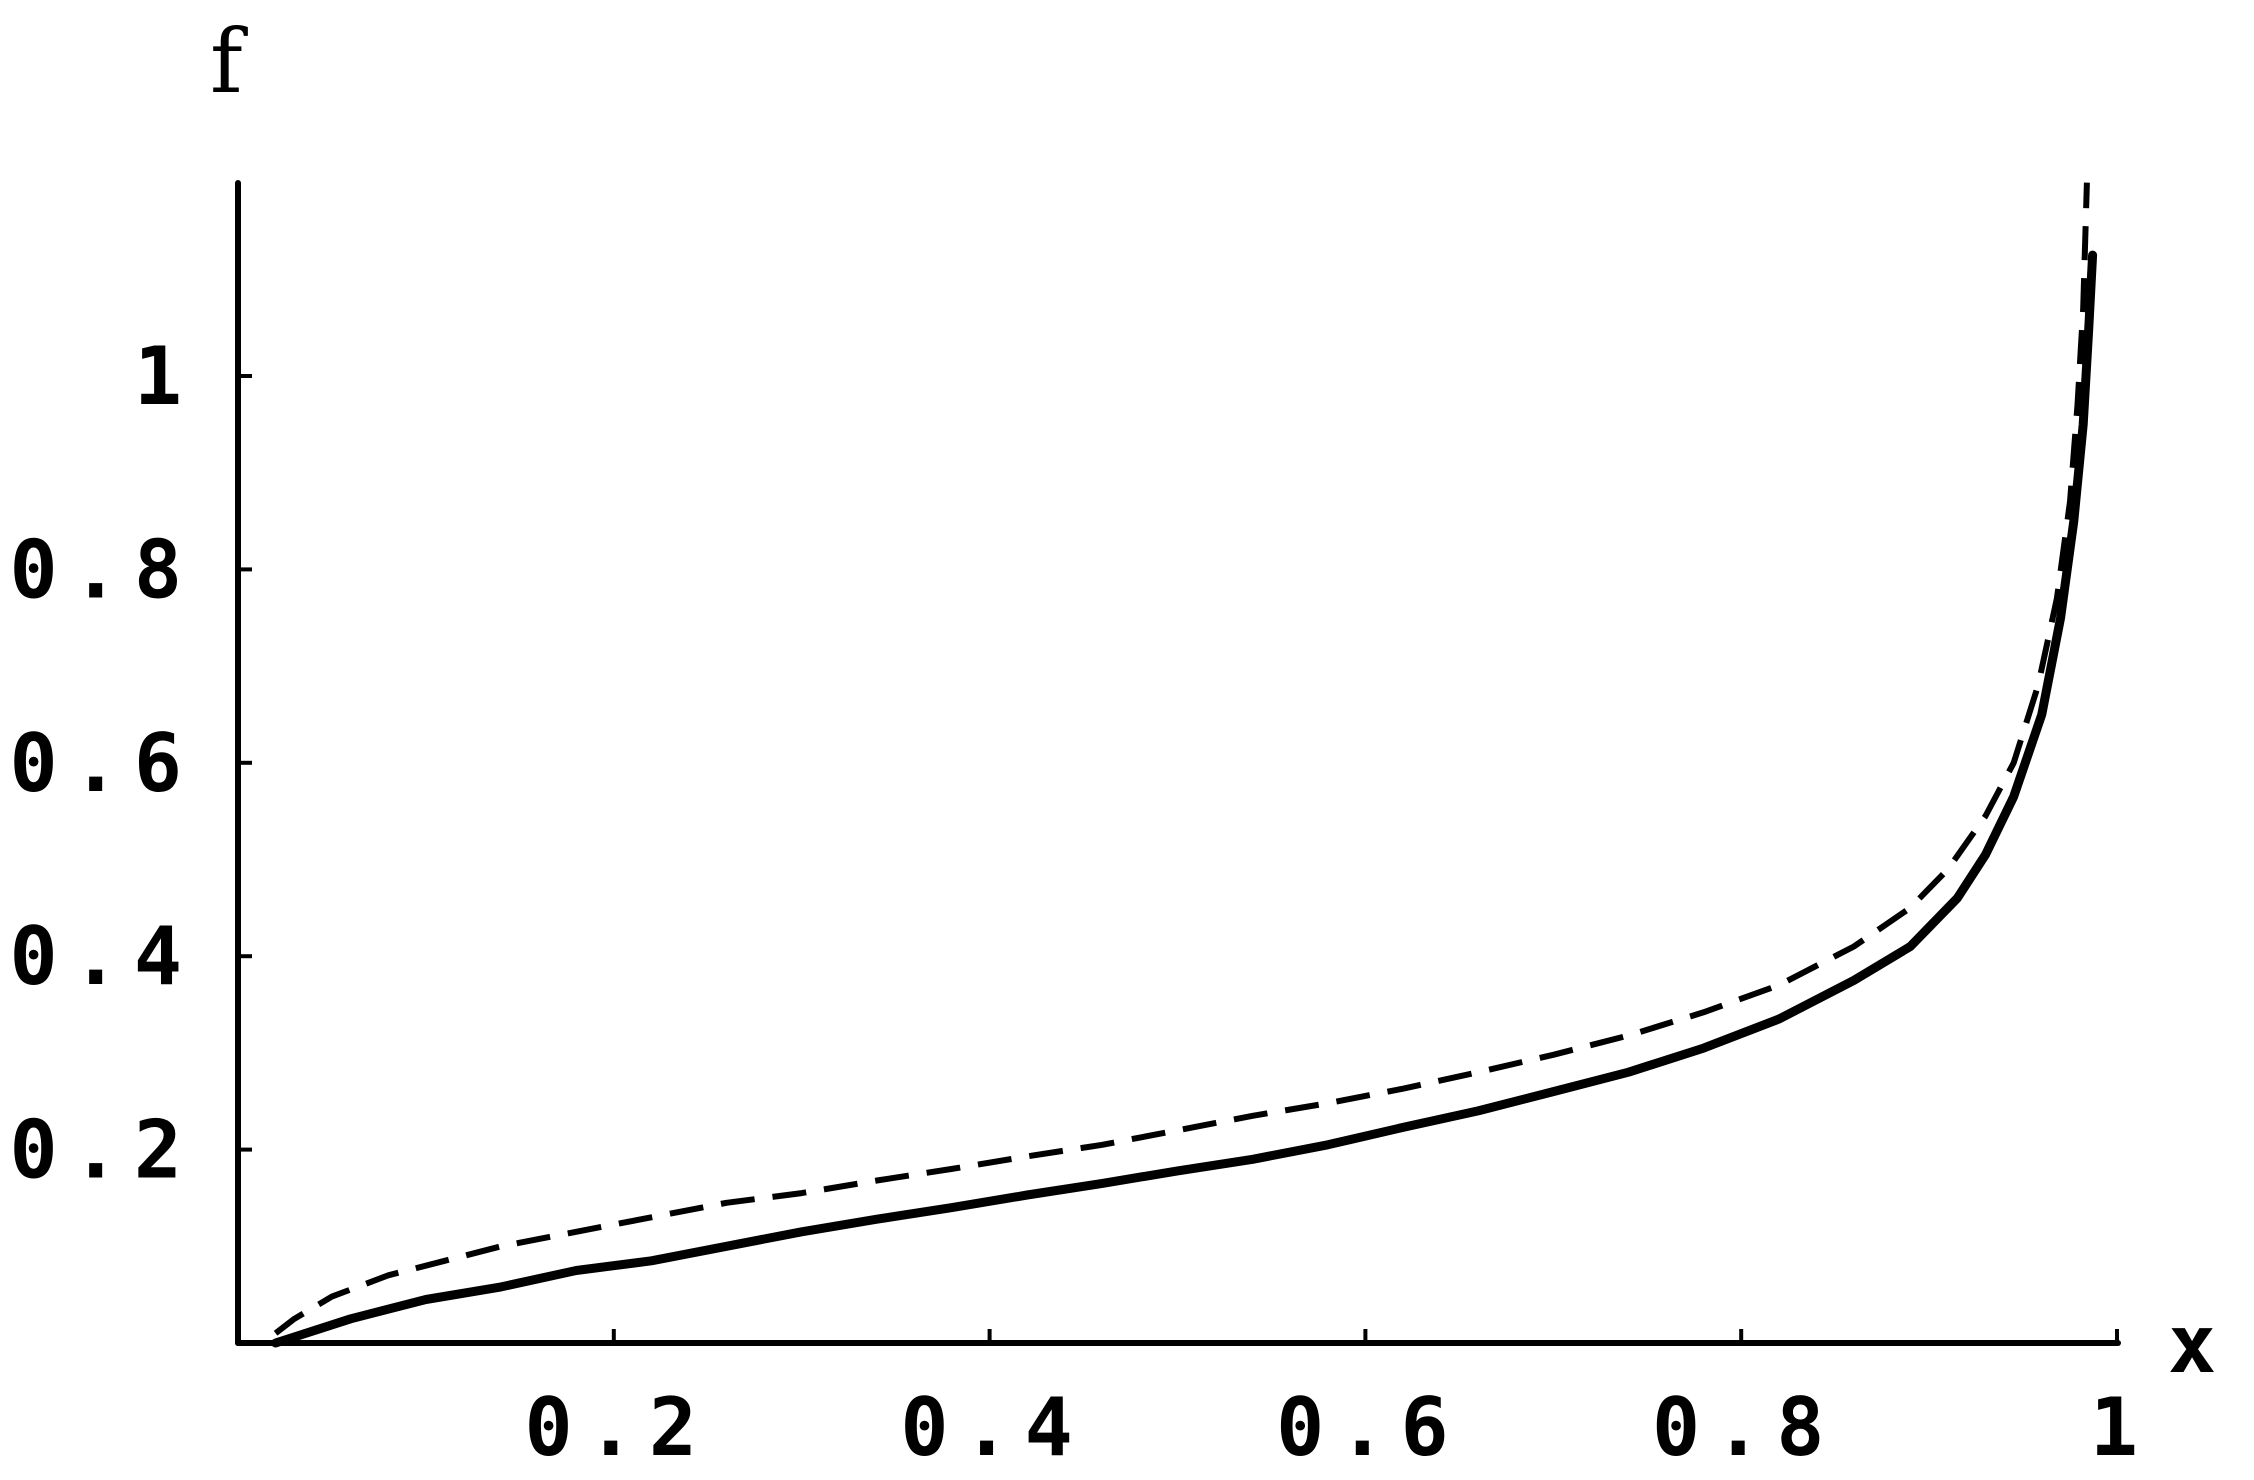 This screenshot has width=2254, height=1480. Describe the element at coordinates (993, 1427) in the screenshot. I see `x-tick-label: 0.4` at that location.